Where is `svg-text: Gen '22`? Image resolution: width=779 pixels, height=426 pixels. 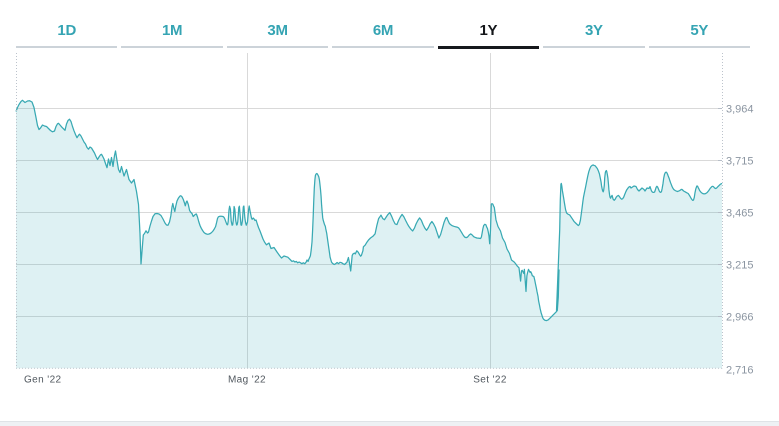
svg-text: Gen '22 is located at coordinates (43, 380).